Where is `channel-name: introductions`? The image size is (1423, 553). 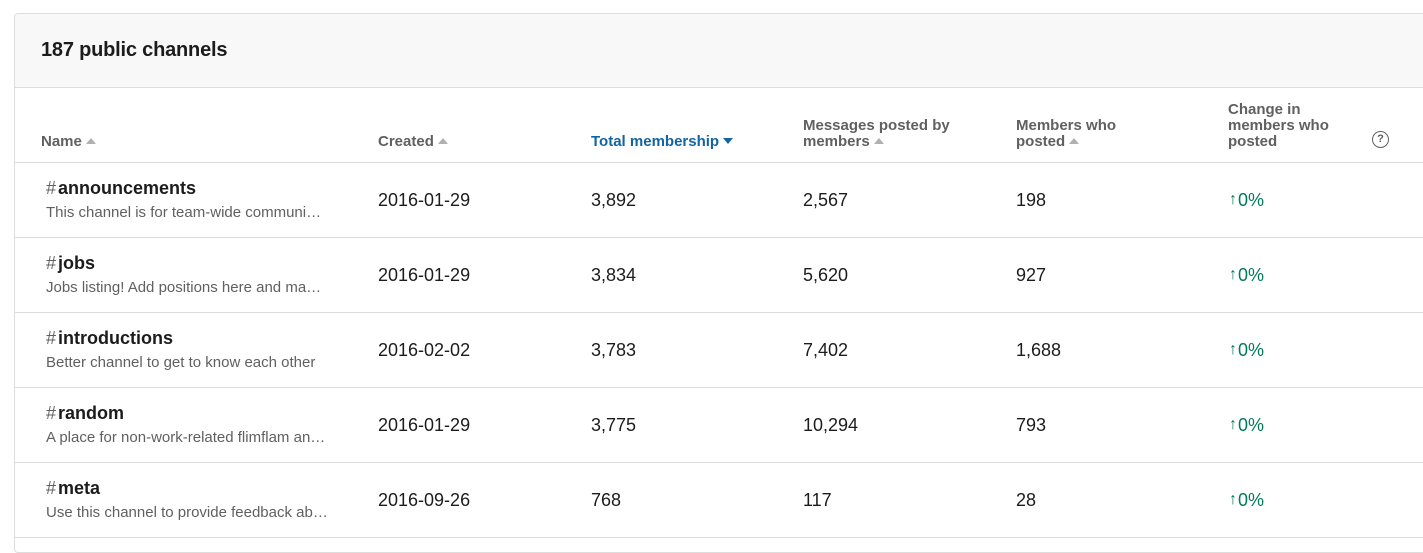 channel-name: introductions is located at coordinates (116, 338).